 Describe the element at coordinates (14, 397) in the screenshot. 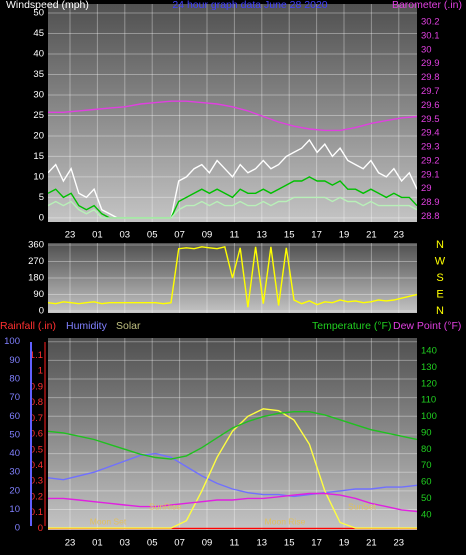

I see `y-tick-label: 70` at that location.